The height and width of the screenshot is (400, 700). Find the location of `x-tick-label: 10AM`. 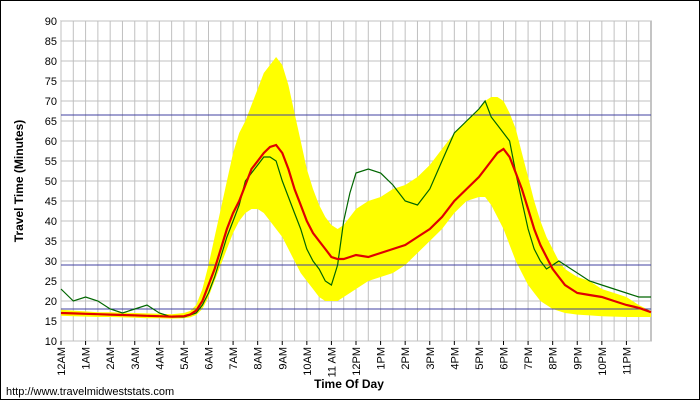

x-tick-label: 10AM is located at coordinates (308, 361).